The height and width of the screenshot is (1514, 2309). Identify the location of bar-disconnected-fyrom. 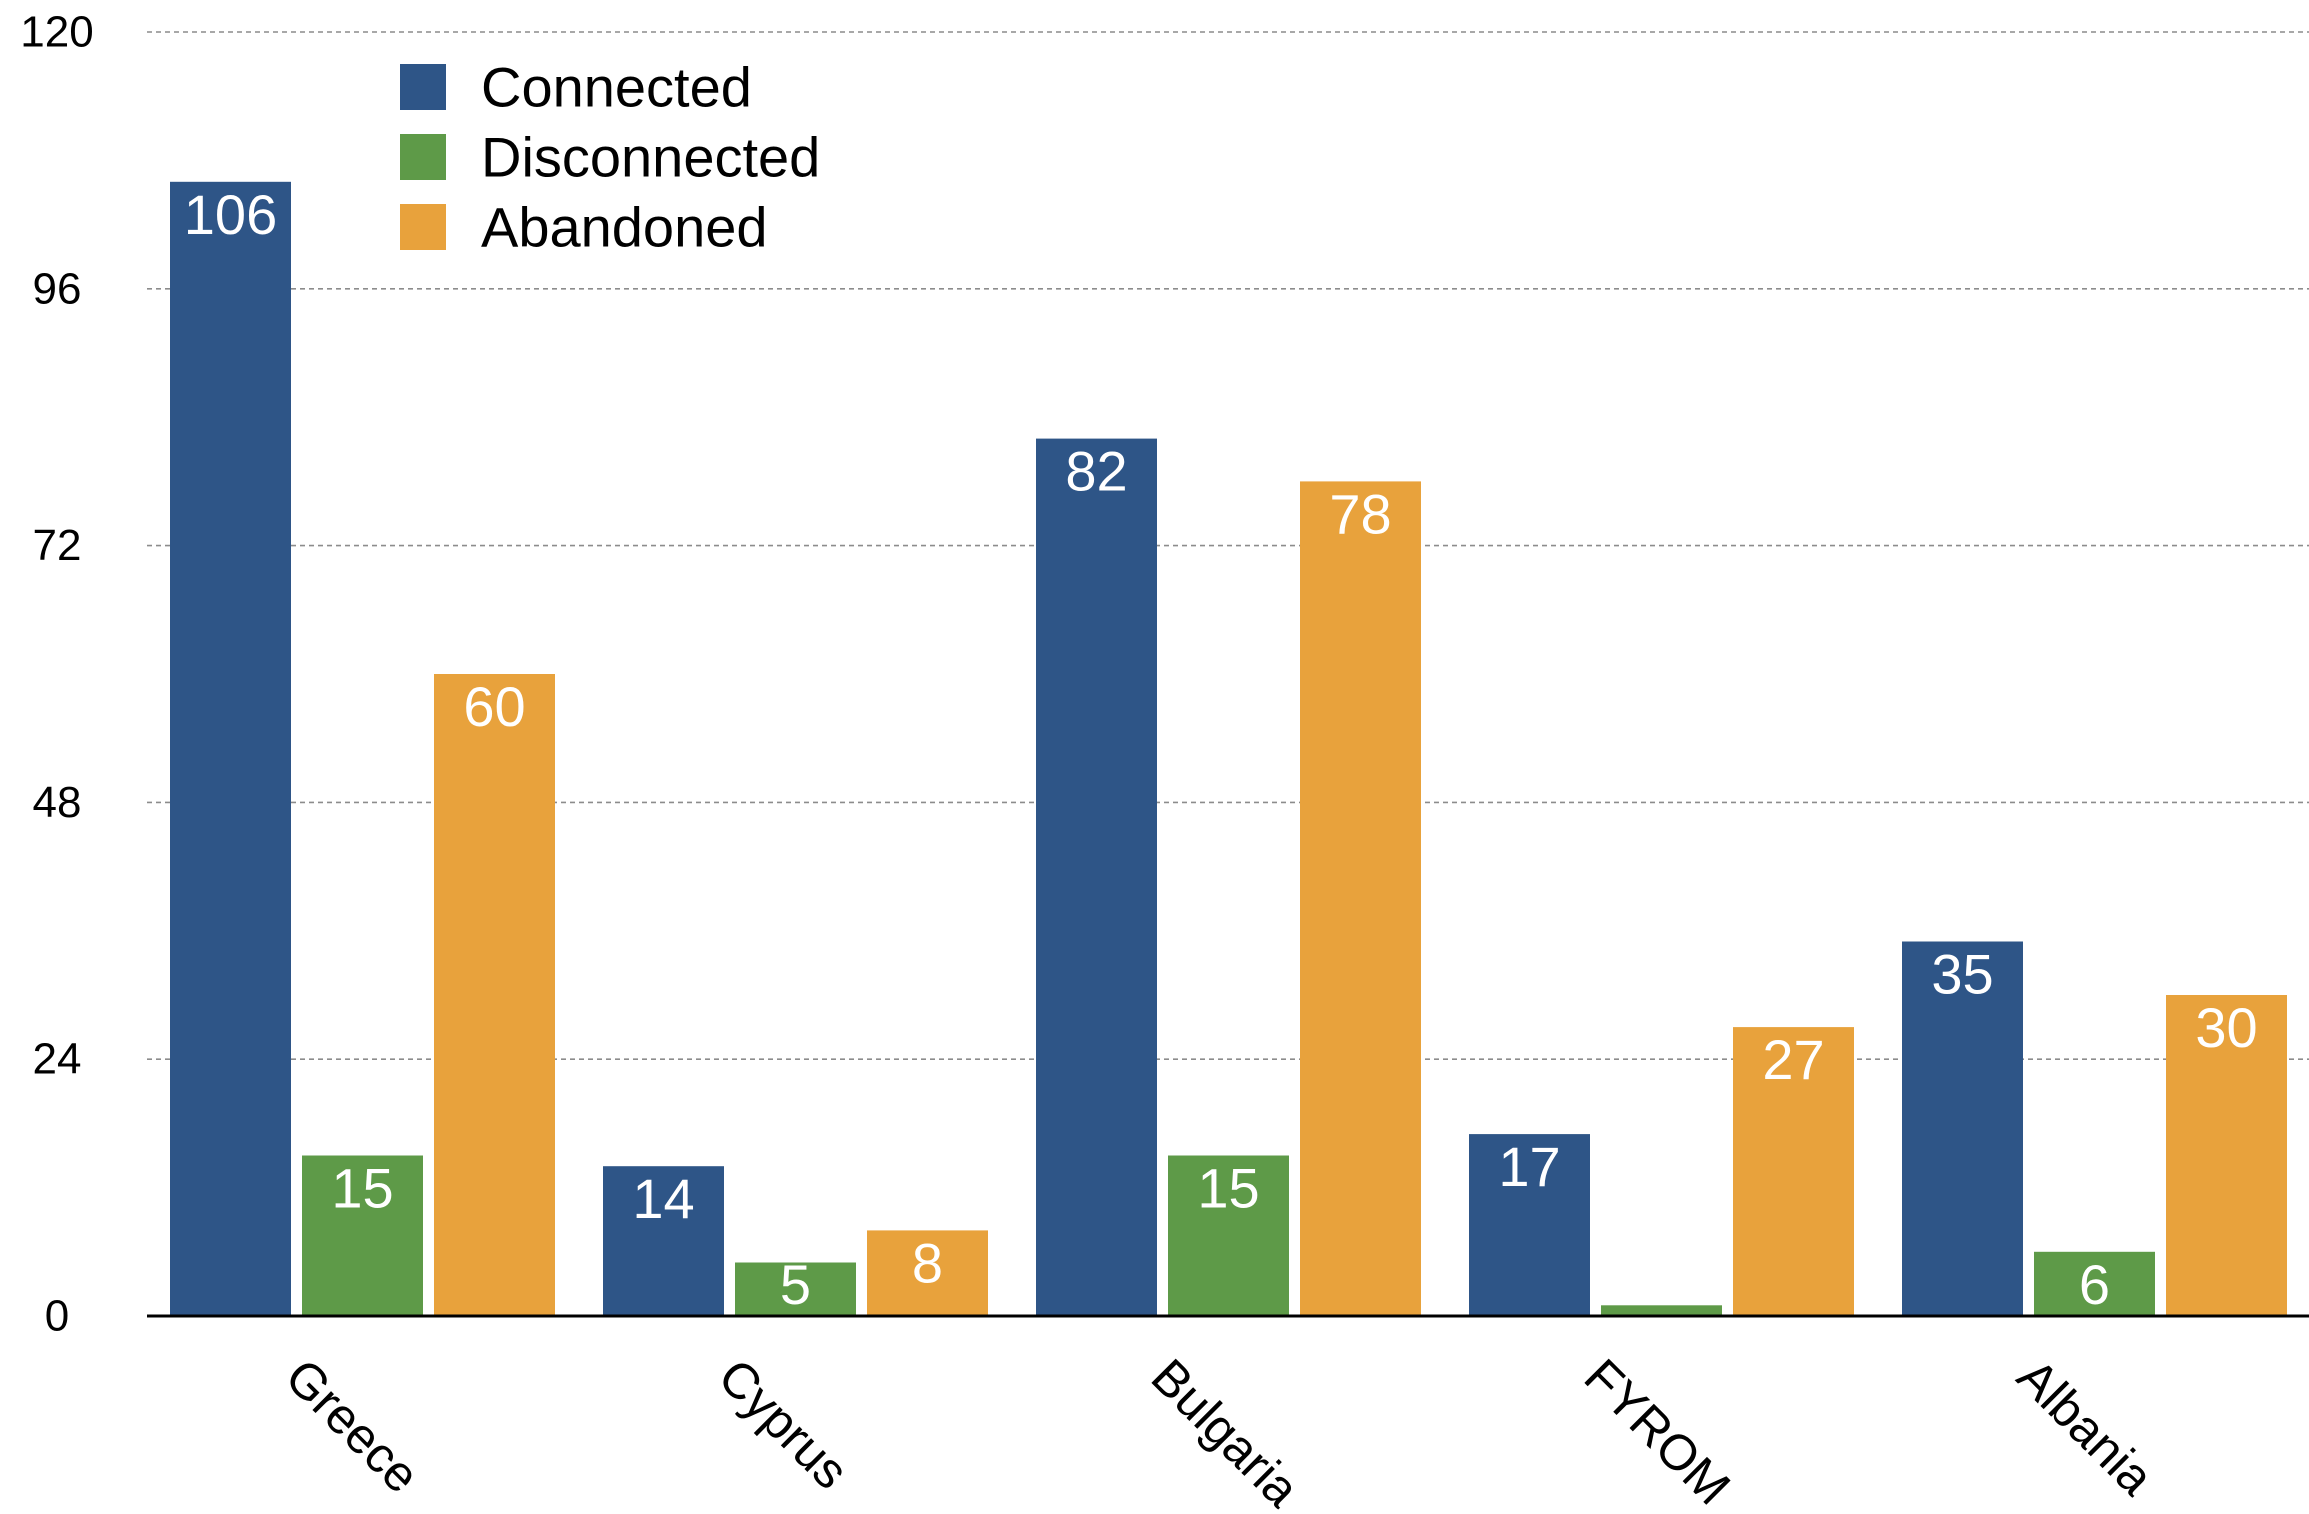
(1661, 1310).